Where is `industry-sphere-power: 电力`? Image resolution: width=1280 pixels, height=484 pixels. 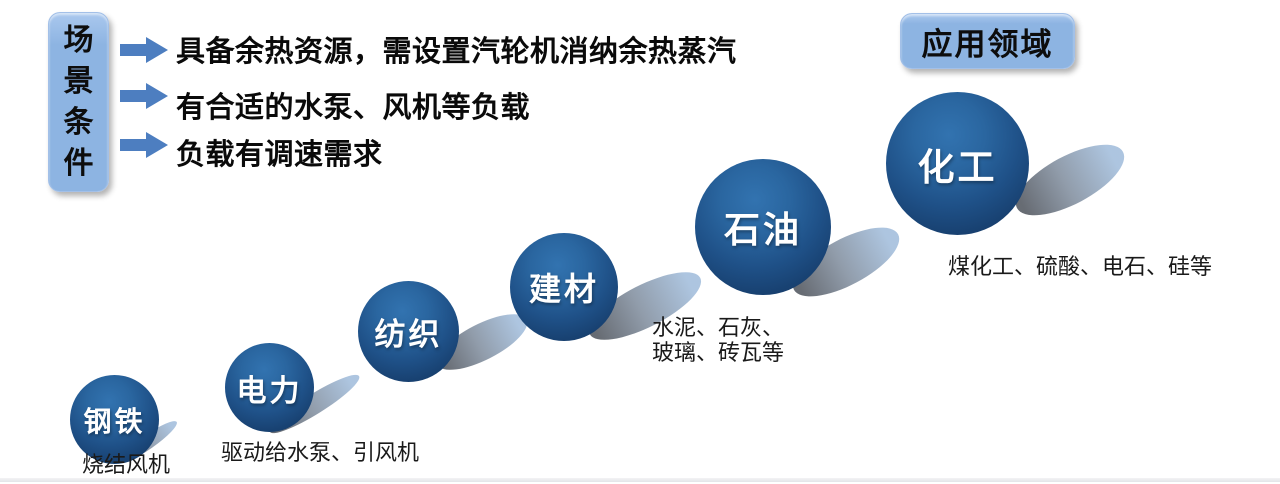 industry-sphere-power: 电力 is located at coordinates (269, 387).